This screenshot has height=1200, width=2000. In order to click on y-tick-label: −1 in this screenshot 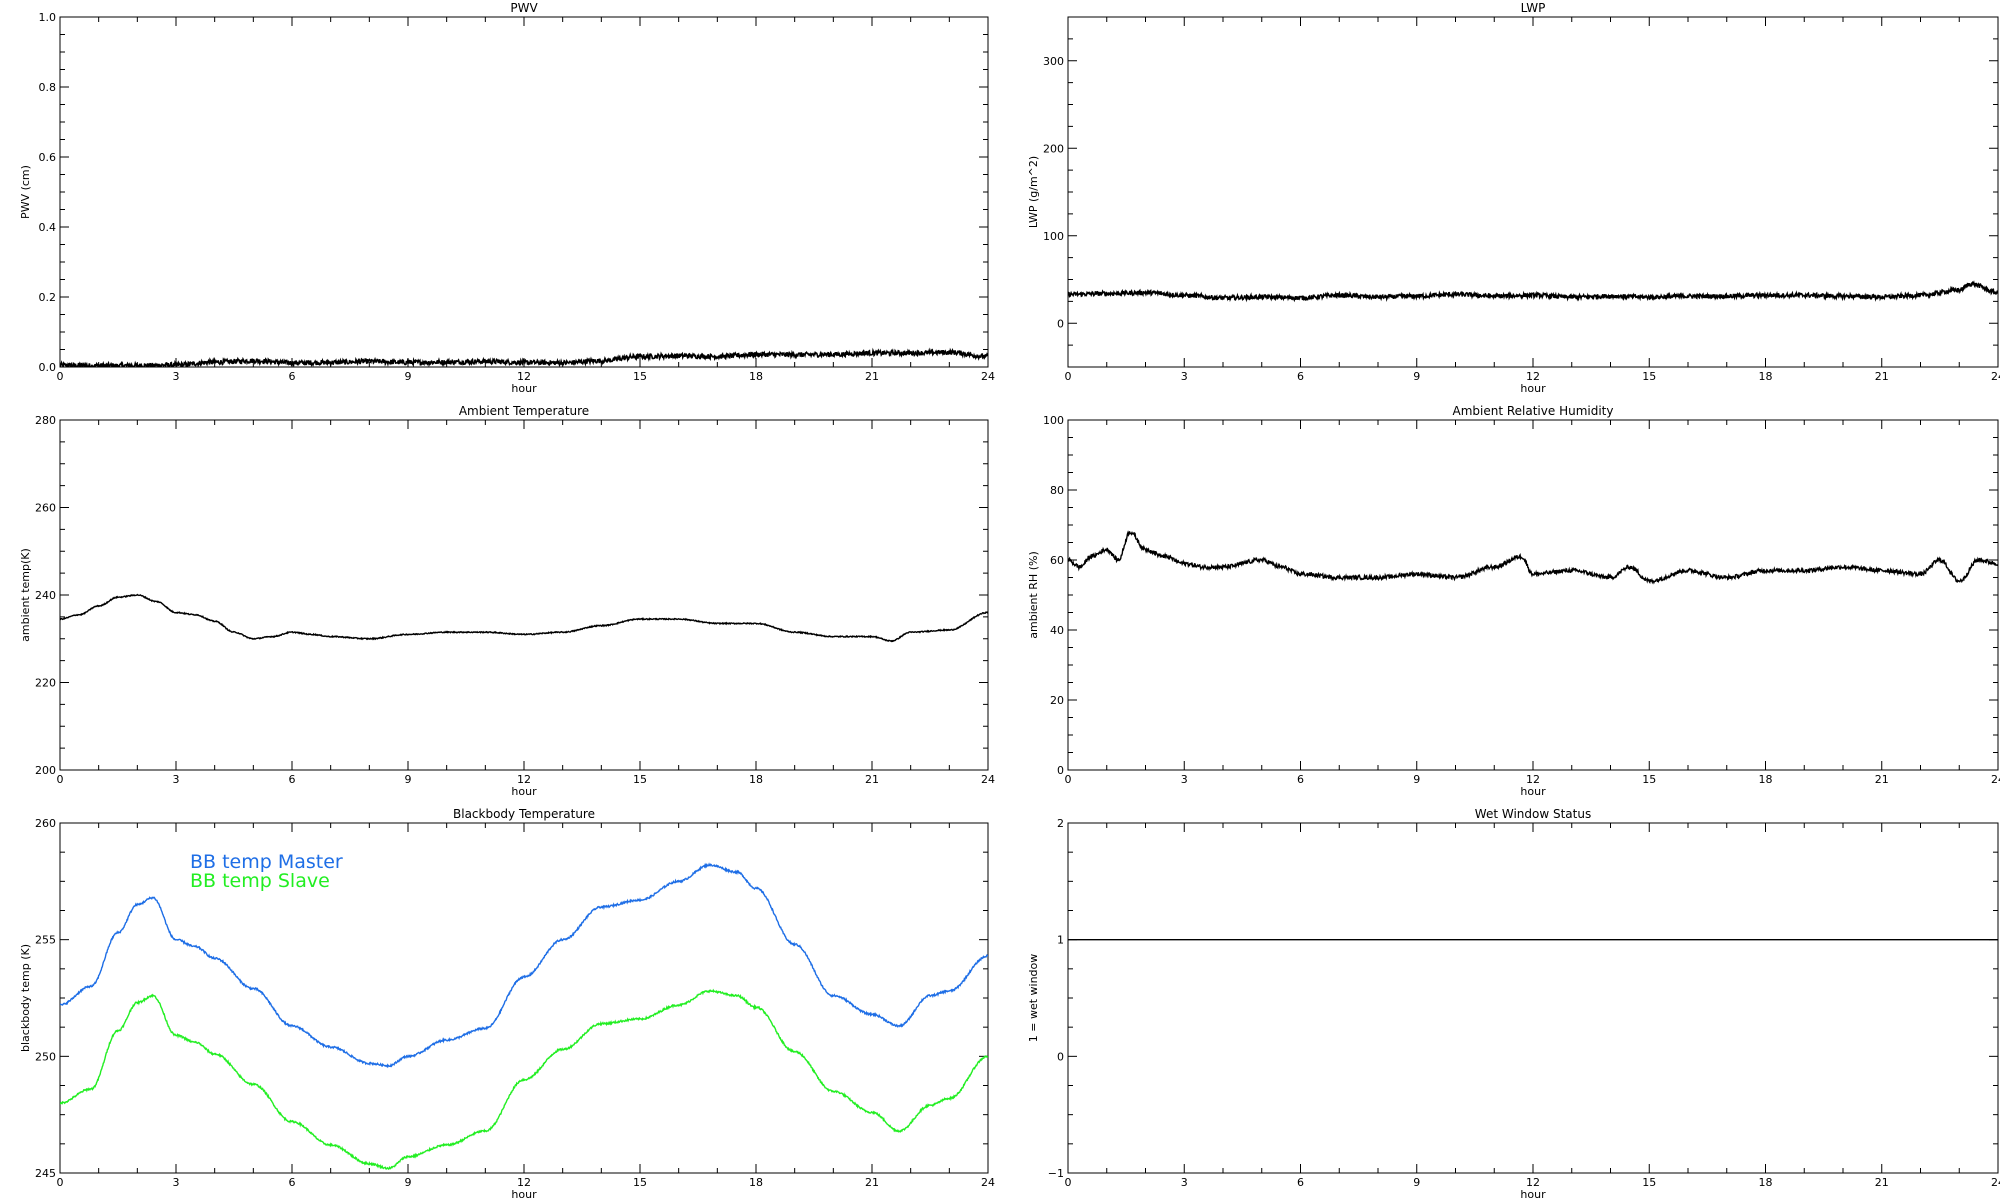, I will do `click(1056, 1173)`.